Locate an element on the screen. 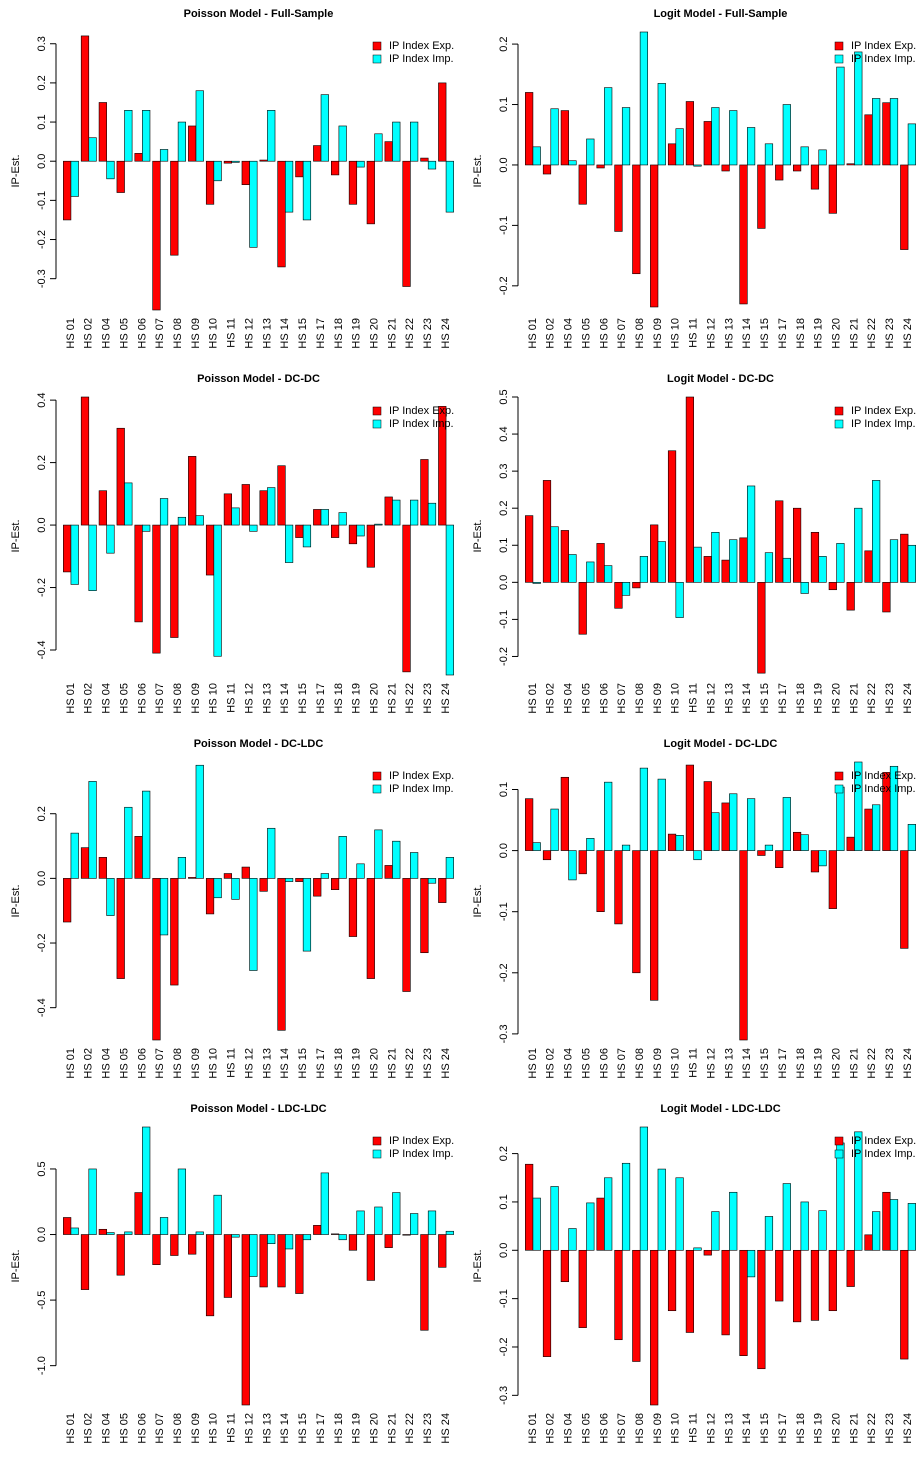 This screenshot has height=1459, width=924. y-tick-label: -0.3 is located at coordinates (504, 1395).